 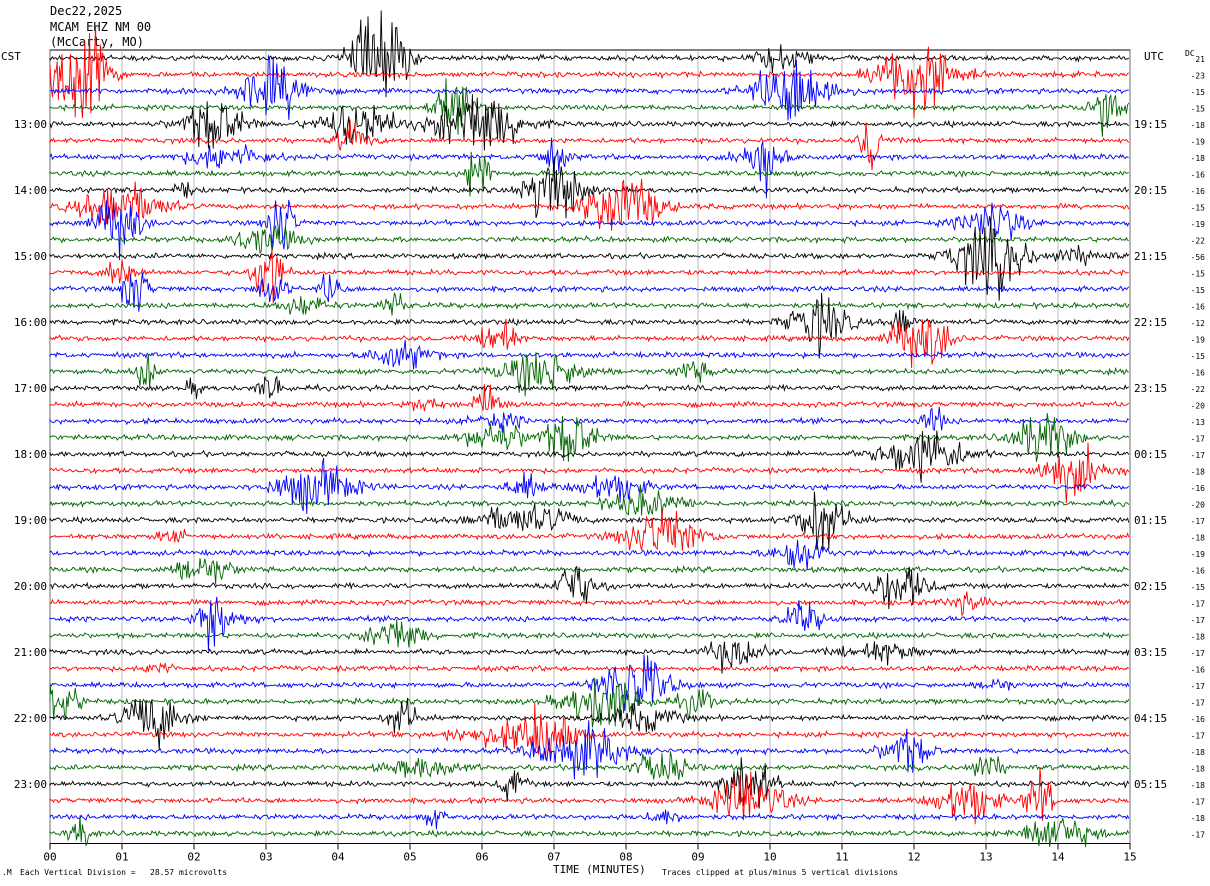 What do you see at coordinates (1150, 586) in the screenshot?
I see `right-time-label: 02:15` at bounding box center [1150, 586].